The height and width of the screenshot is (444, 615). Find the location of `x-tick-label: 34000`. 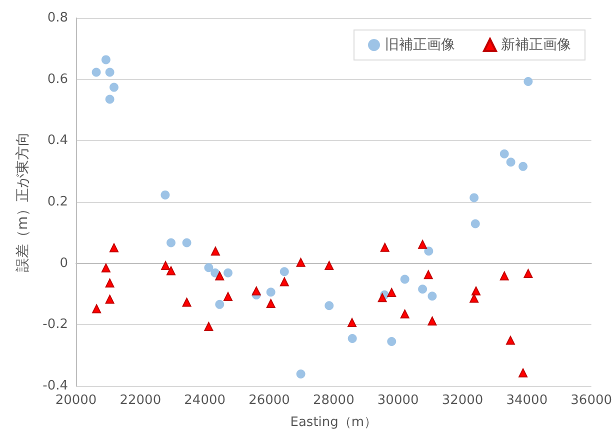

x-tick-label: 34000 is located at coordinates (527, 400).